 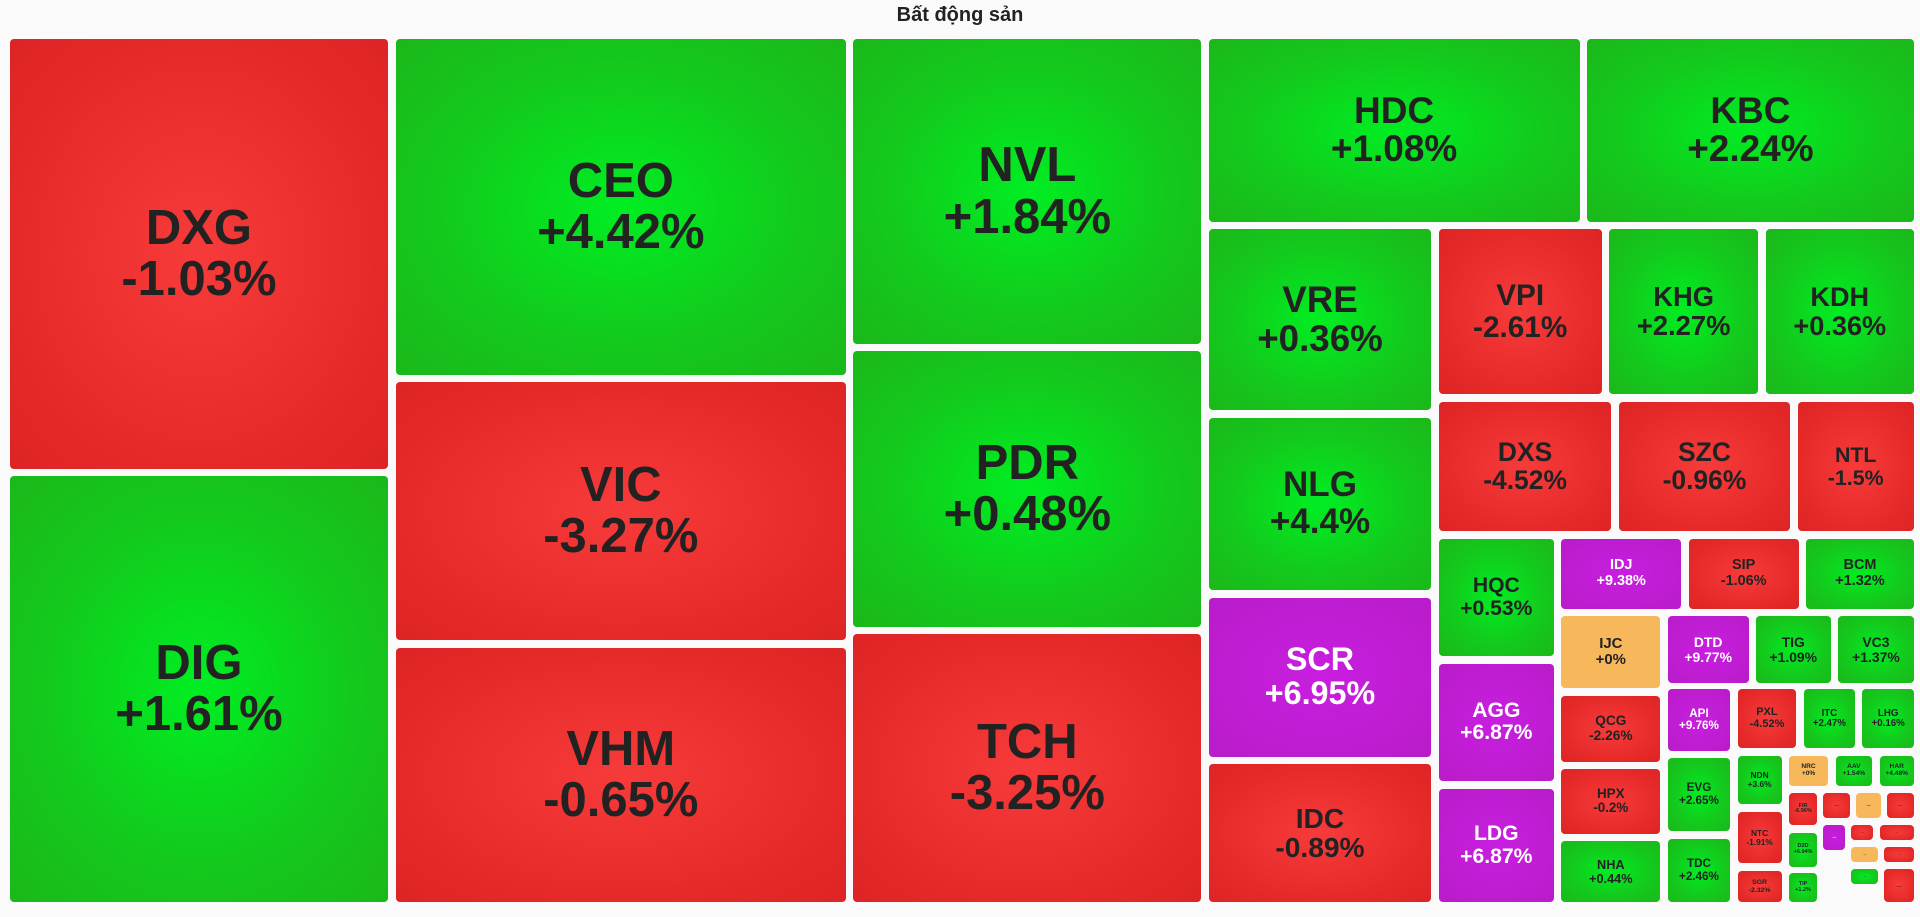 What do you see at coordinates (1394, 149) in the screenshot?
I see `change: +1.08%` at bounding box center [1394, 149].